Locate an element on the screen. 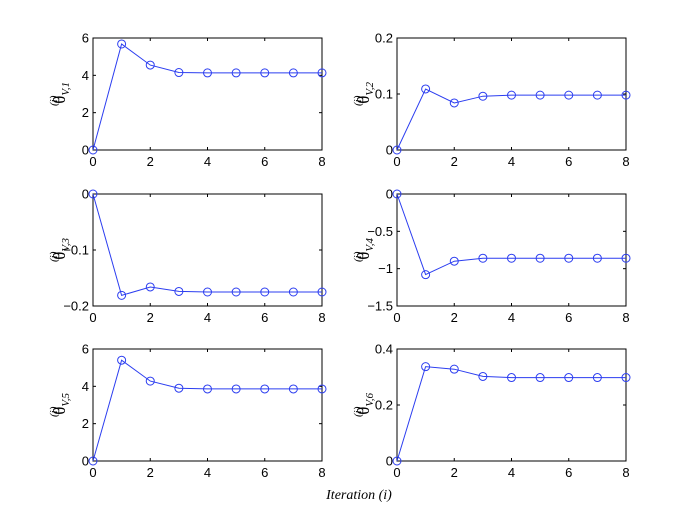 This screenshot has width=692, height=518. y-axis-label: θV,6(i) is located at coordinates (364, 405).